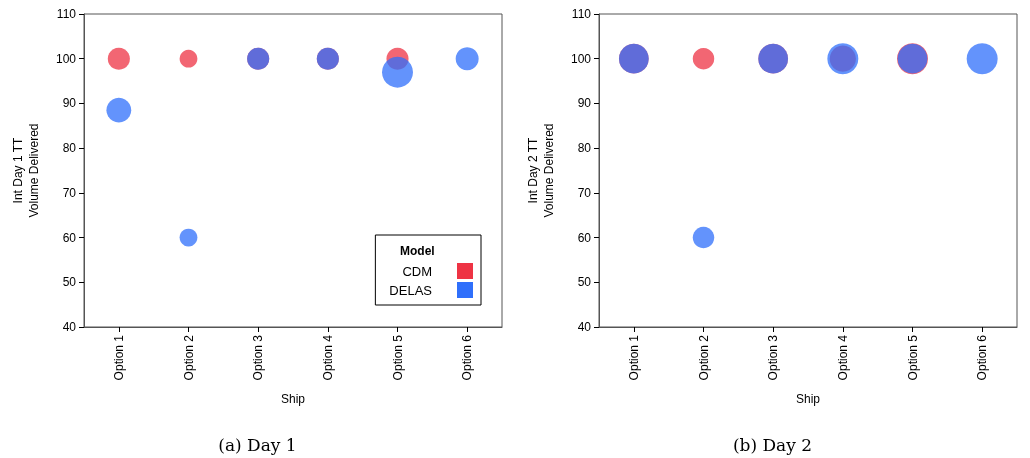 Image resolution: width=1030 pixels, height=458 pixels. What do you see at coordinates (26, 170) in the screenshot?
I see `y-axis-title: Int Day 1 TT Volume Delivered` at bounding box center [26, 170].